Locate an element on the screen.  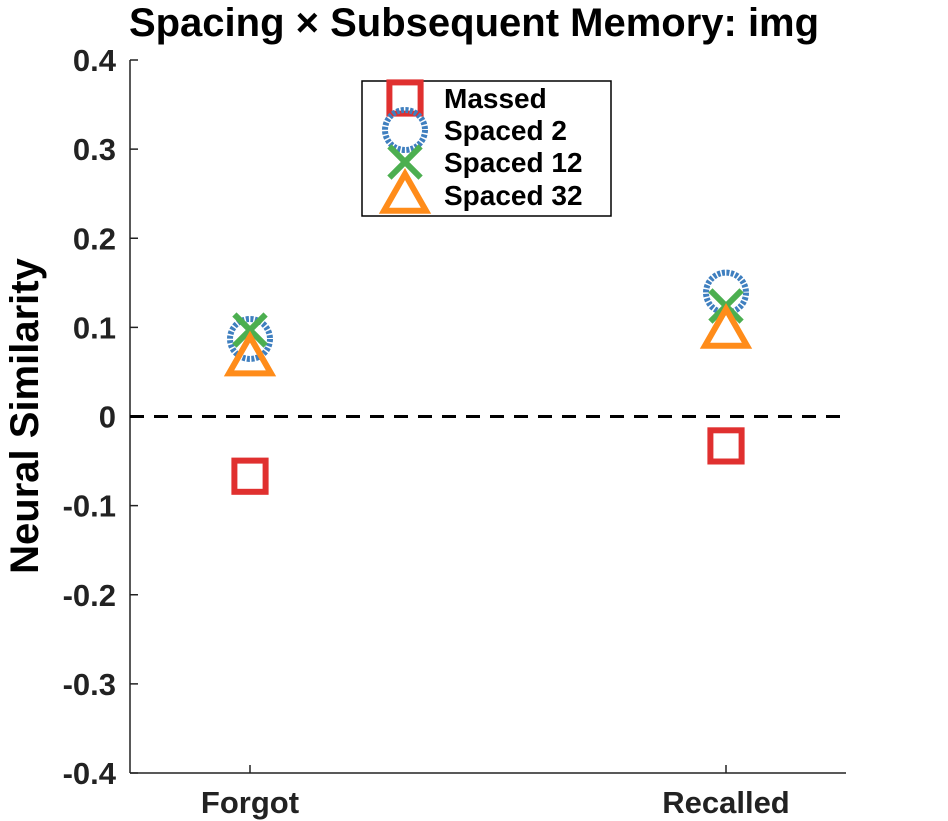
y-tick-label: 0.2 is located at coordinates (94, 238).